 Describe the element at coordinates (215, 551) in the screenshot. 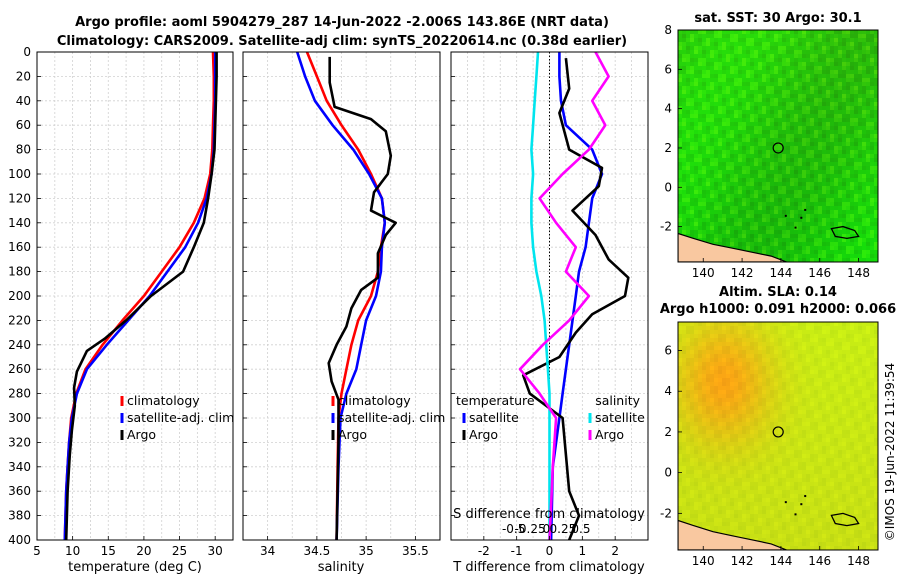

I see `temperature-xtick-label: 30` at that location.